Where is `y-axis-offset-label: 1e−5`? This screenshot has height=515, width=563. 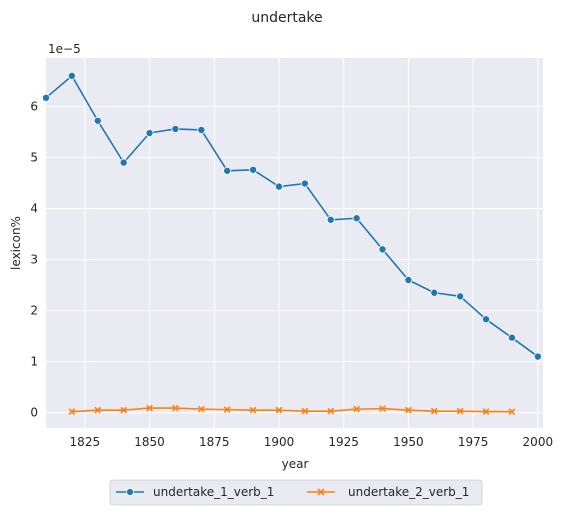
y-axis-offset-label: 1e−5 is located at coordinates (64, 49).